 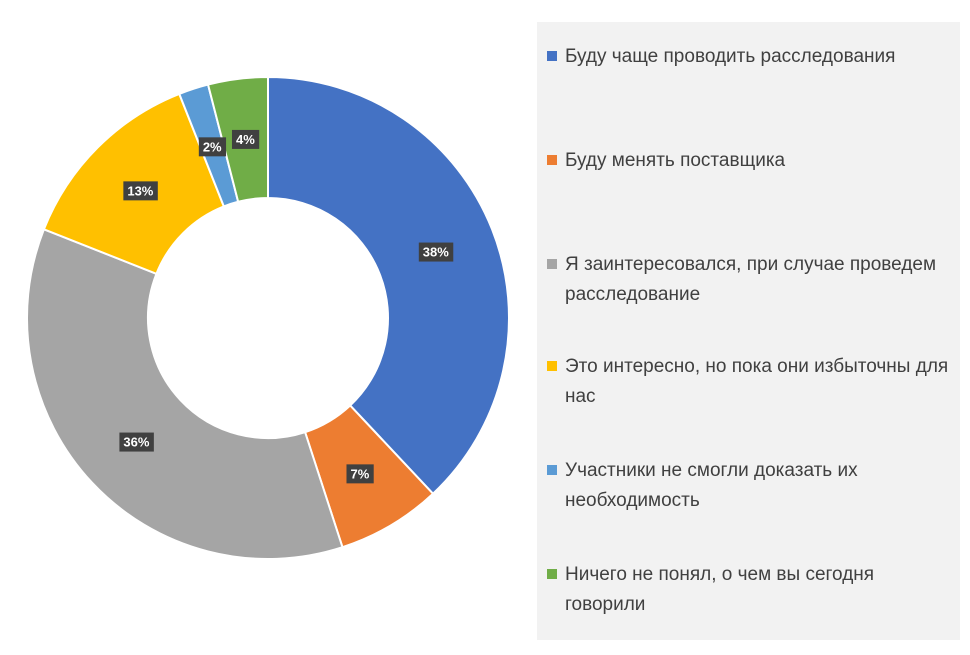 I want to click on data-label-text: 36%, so click(x=136, y=442).